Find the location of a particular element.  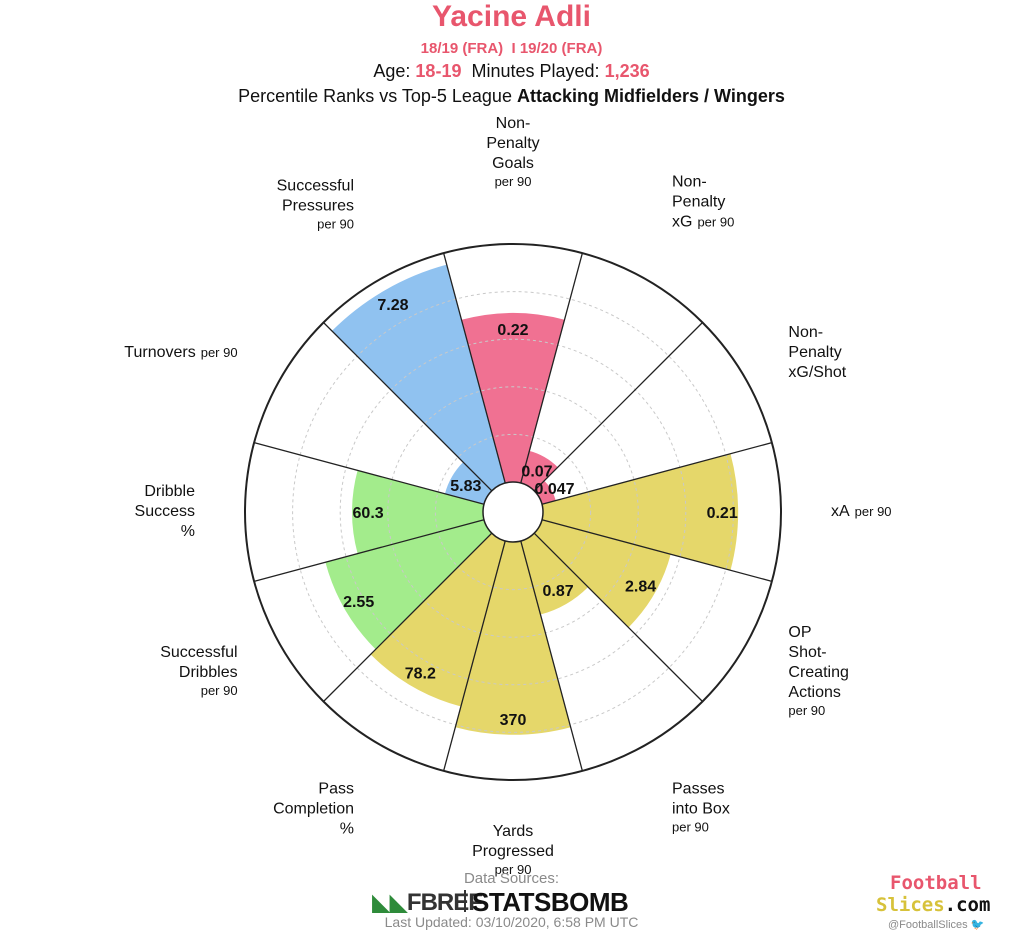

twitter-bird-icon: 🐦 is located at coordinates (977, 925).